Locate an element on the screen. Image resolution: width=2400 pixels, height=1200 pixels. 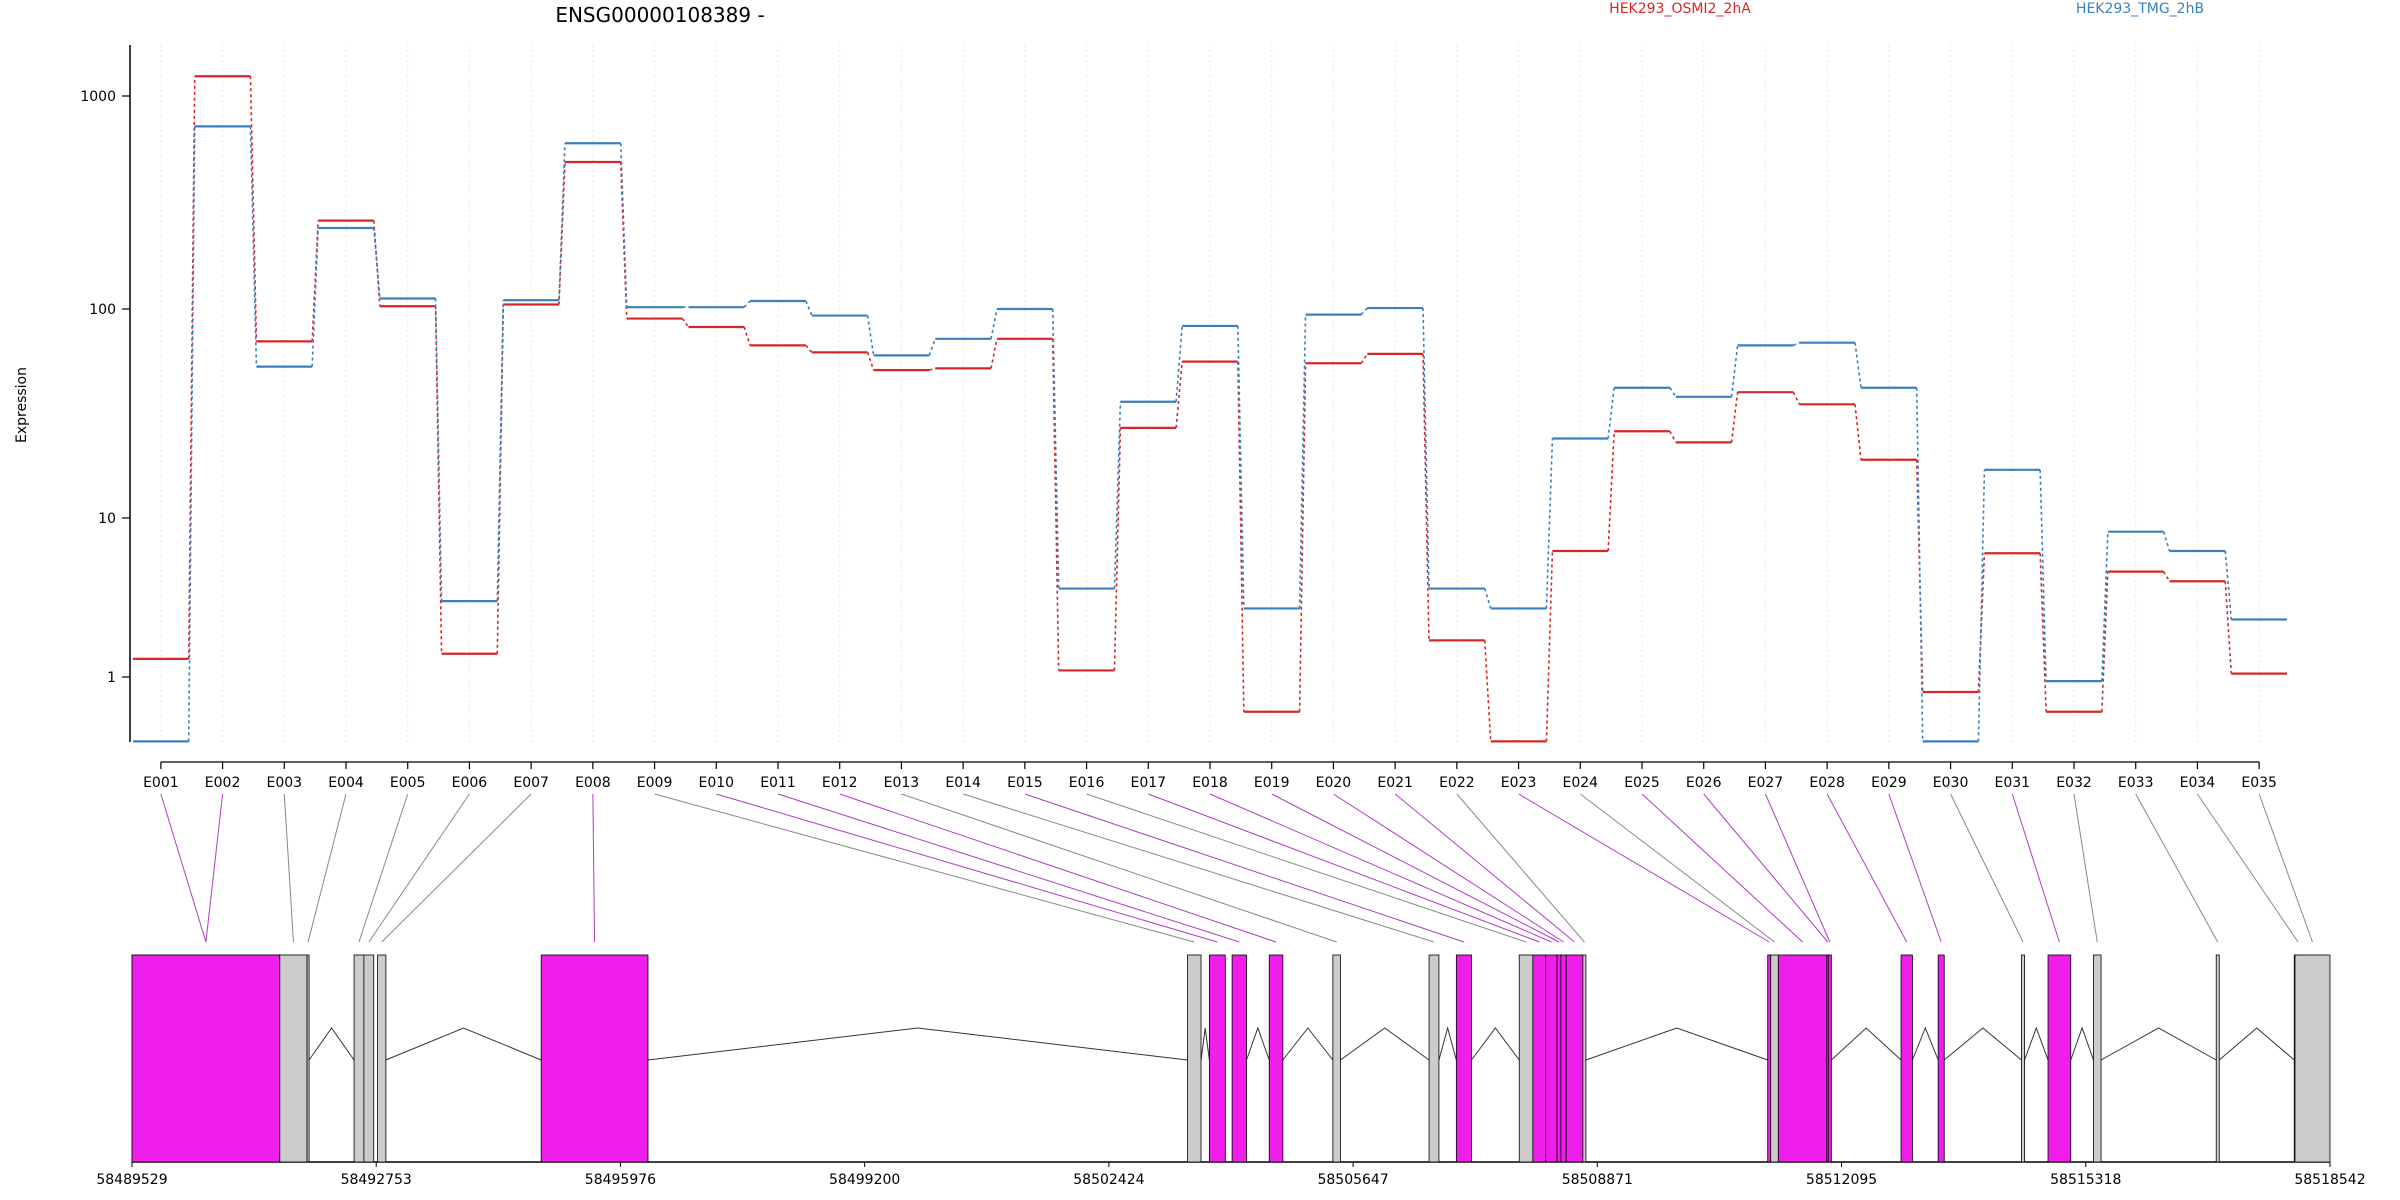
series-1-transition-e029 is located at coordinates (1858, 432).